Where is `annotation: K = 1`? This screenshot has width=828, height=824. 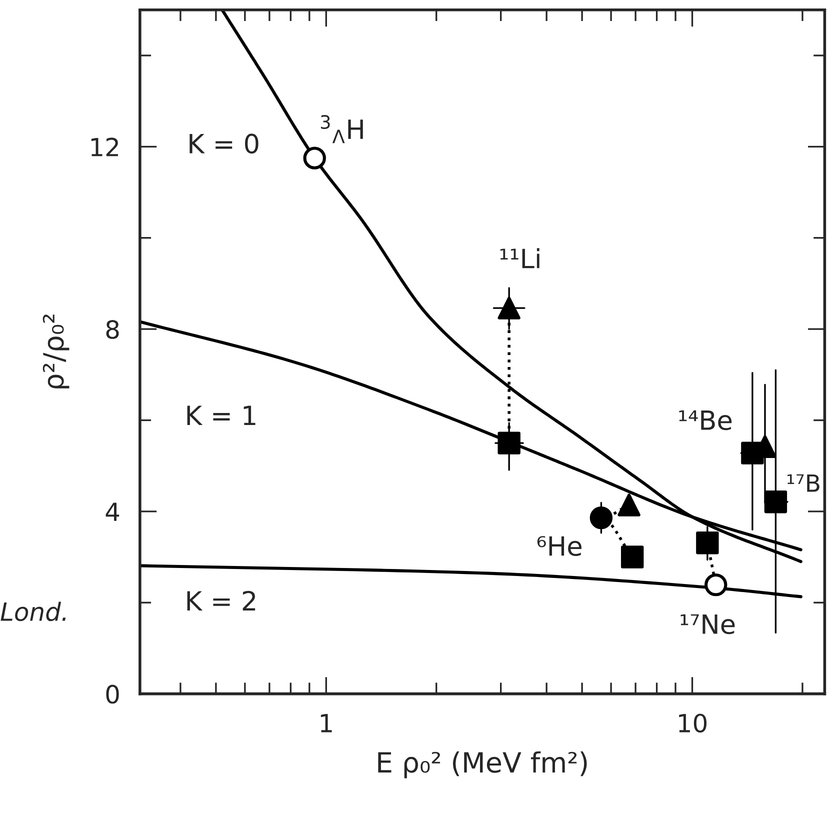 annotation: K = 1 is located at coordinates (221, 416).